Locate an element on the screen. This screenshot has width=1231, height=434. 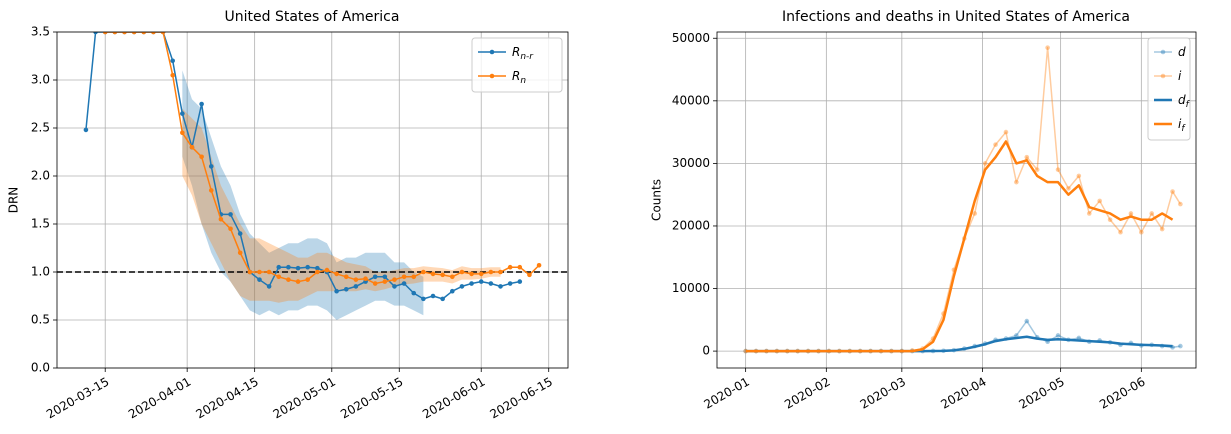
legend-label: i is located at coordinates (1180, 76).